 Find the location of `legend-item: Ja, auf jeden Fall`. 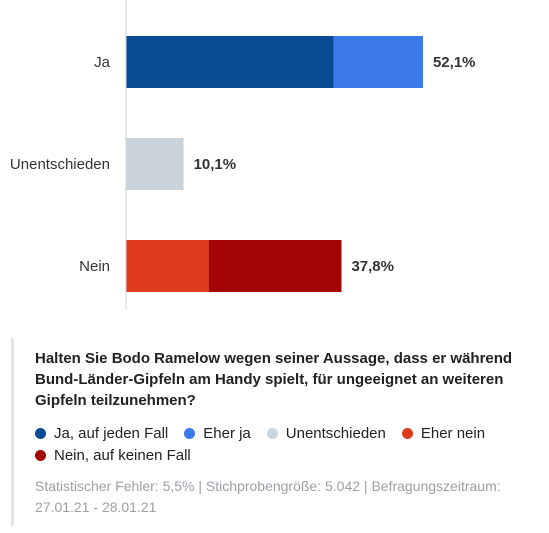

legend-item: Ja, auf jeden Fall is located at coordinates (101, 433).